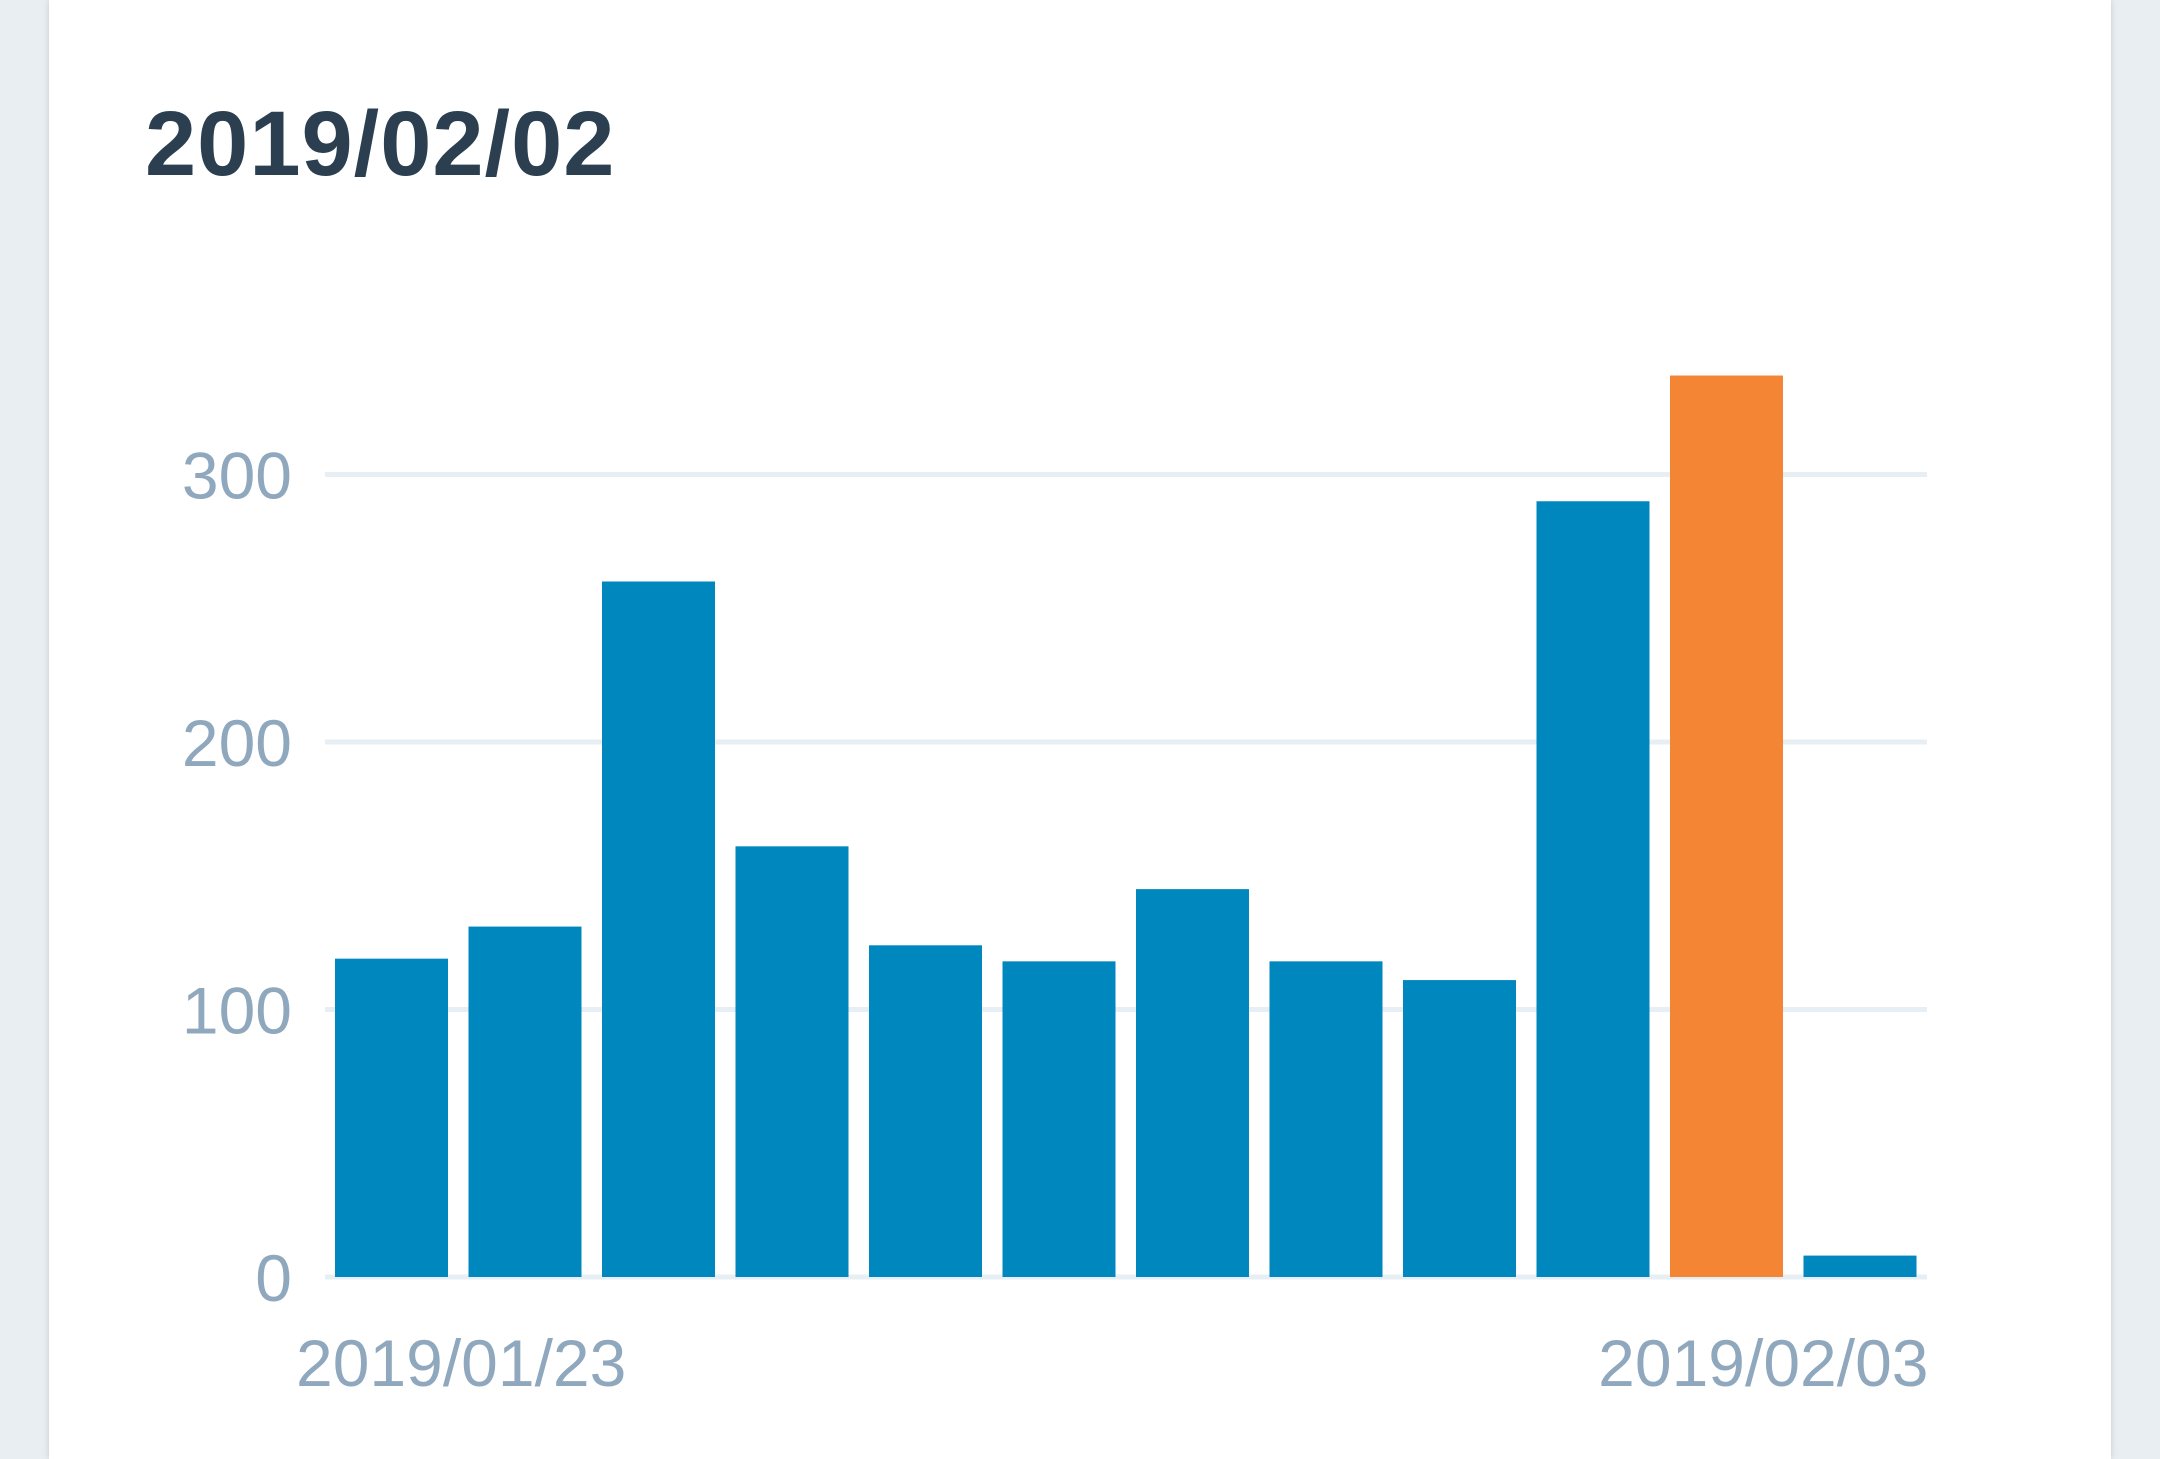 The height and width of the screenshot is (1459, 2160). I want to click on card-title: 2019/02/02, so click(380, 144).